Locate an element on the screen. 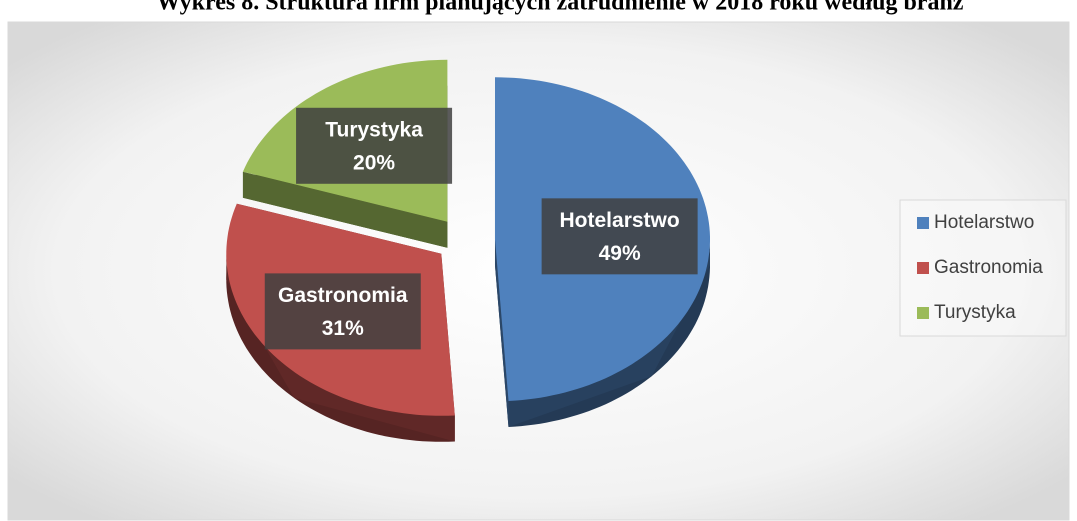 The height and width of the screenshot is (521, 1077). data-label-category: Gastronomia is located at coordinates (343, 295).